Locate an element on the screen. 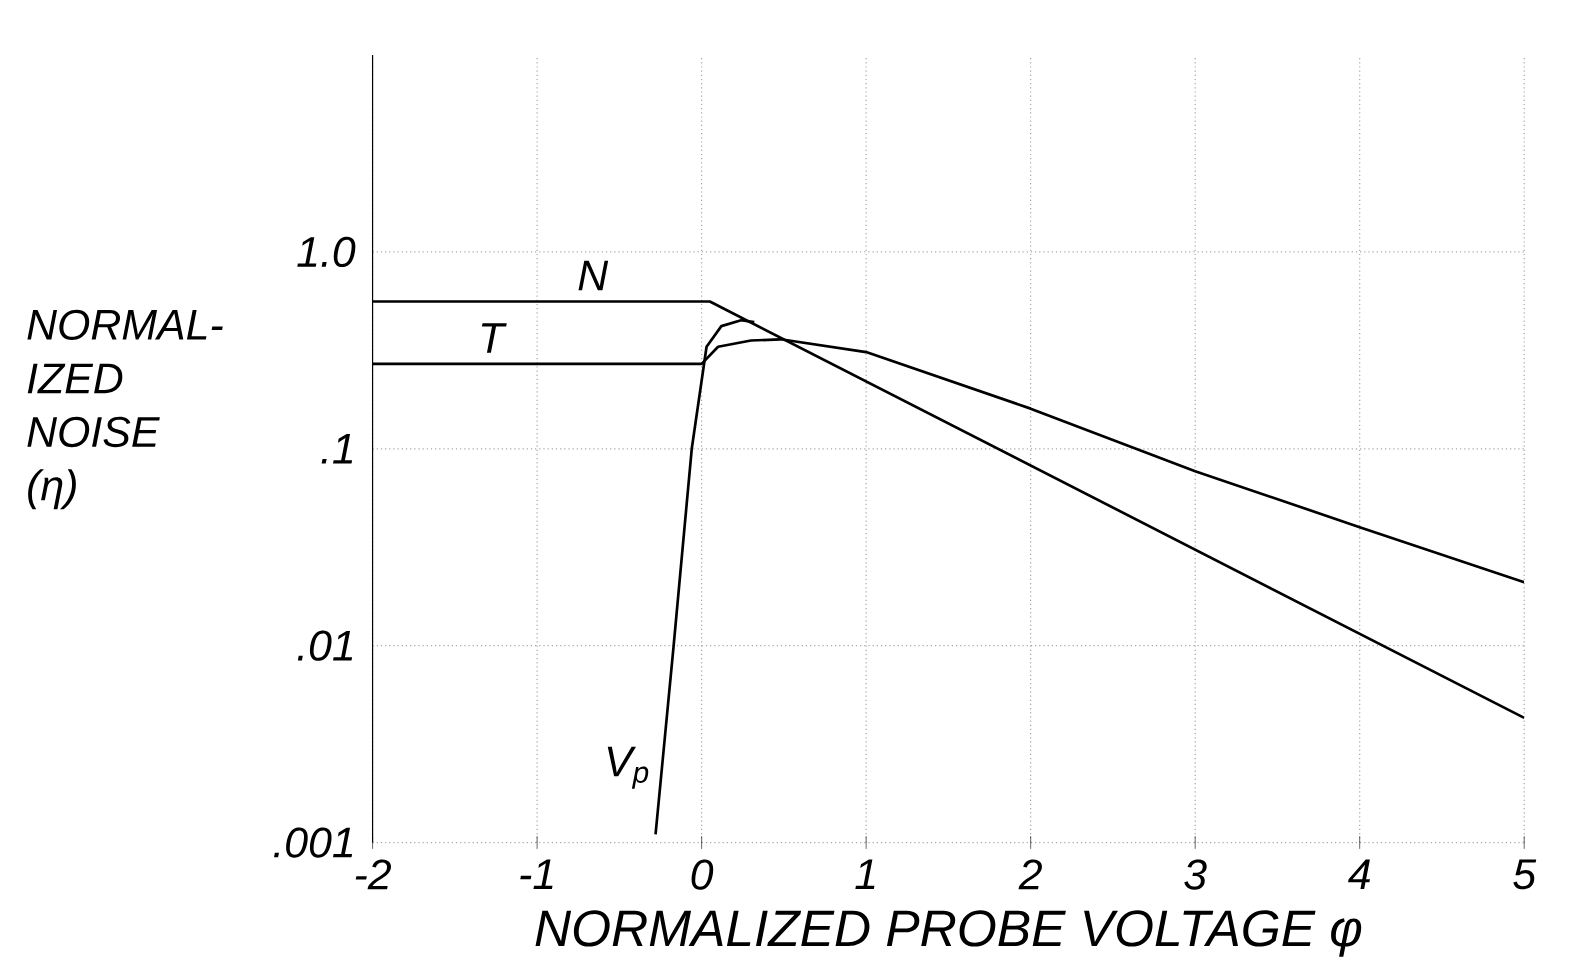 The height and width of the screenshot is (970, 1575). series-label: V$_{p}$ is located at coordinates (628, 768).